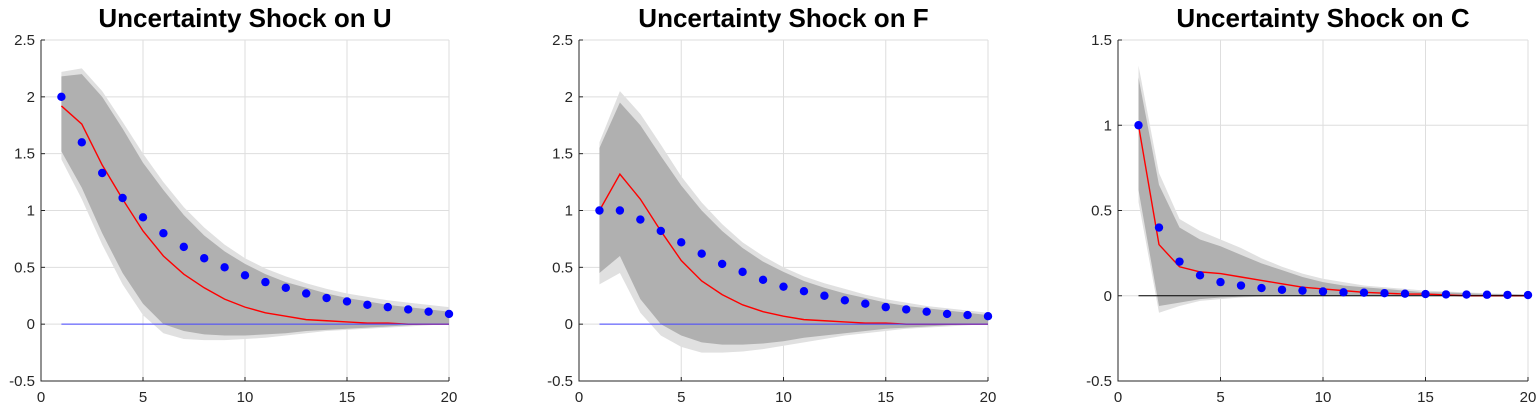  I want to click on y-tick-label: 0.5, so click(24, 267).